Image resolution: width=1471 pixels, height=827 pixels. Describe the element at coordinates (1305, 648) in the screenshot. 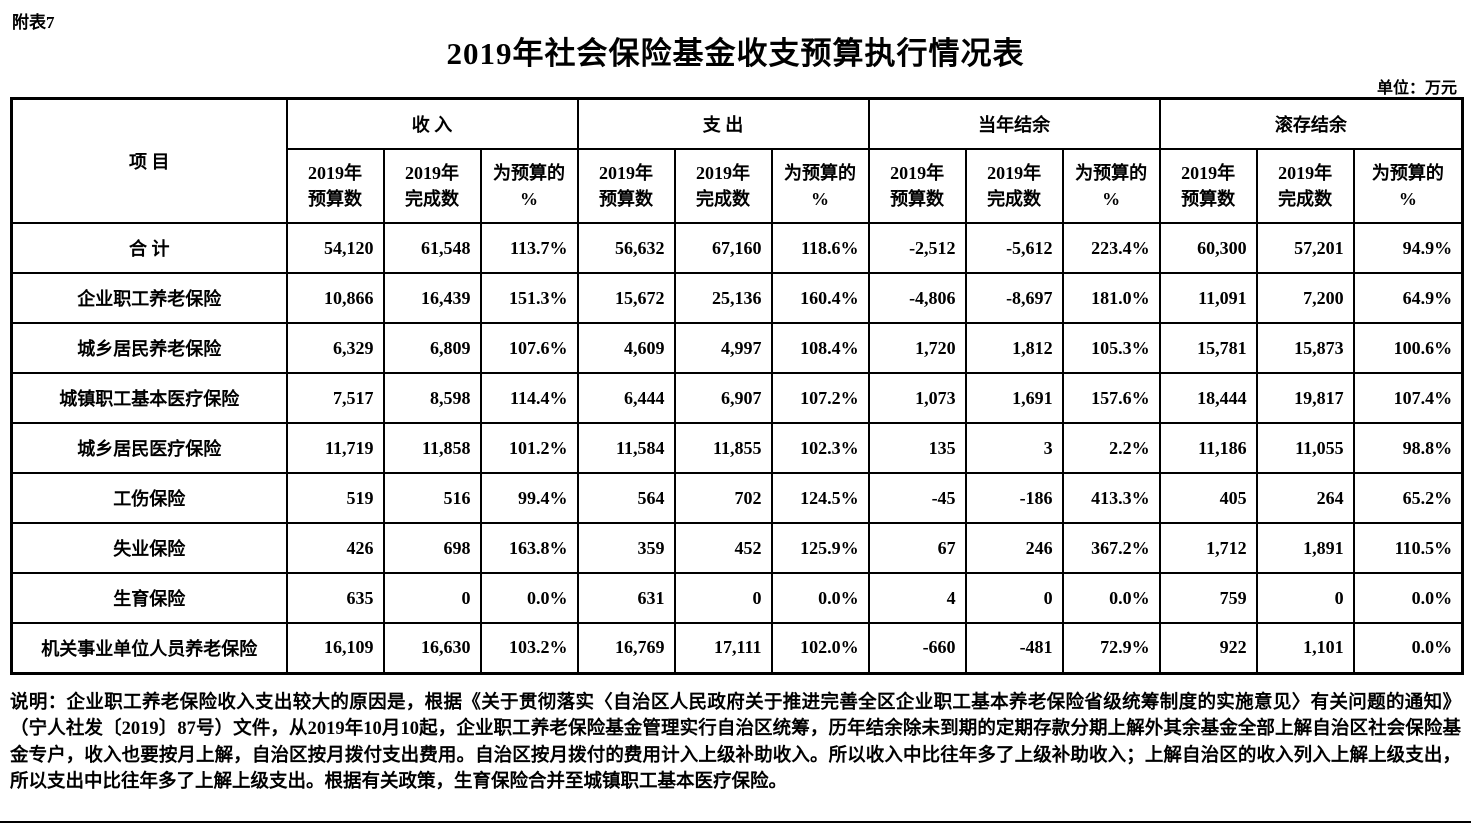

I see `value-cell: 1,101` at that location.